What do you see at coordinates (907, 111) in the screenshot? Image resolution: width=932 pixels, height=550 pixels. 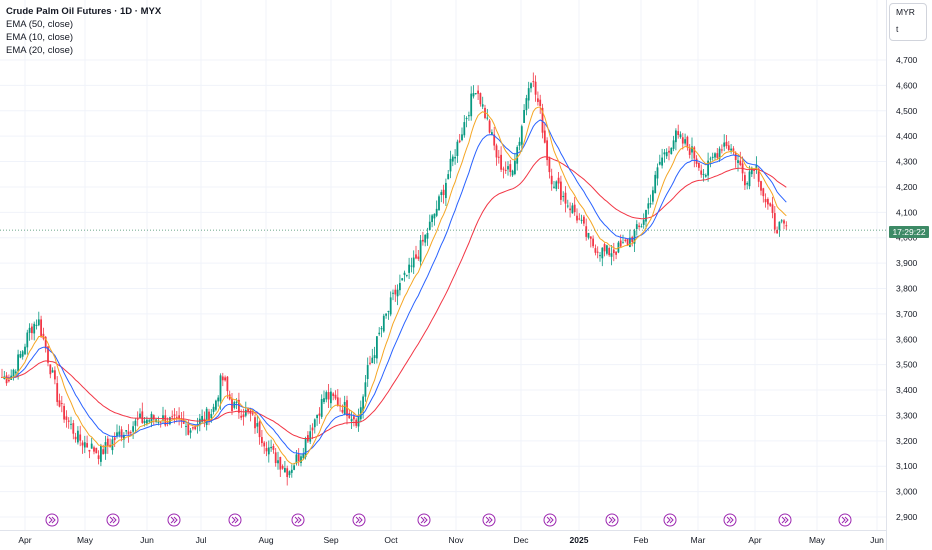 I see `y-tick-label: 4,500` at bounding box center [907, 111].